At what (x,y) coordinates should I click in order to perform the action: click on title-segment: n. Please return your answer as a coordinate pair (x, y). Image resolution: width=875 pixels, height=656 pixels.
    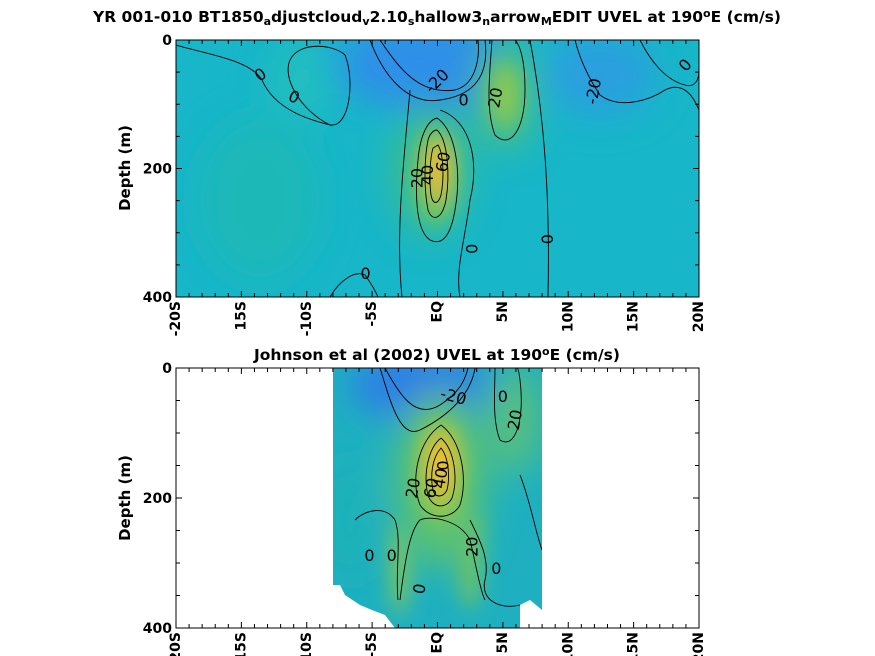
    Looking at the image, I should click on (486, 21).